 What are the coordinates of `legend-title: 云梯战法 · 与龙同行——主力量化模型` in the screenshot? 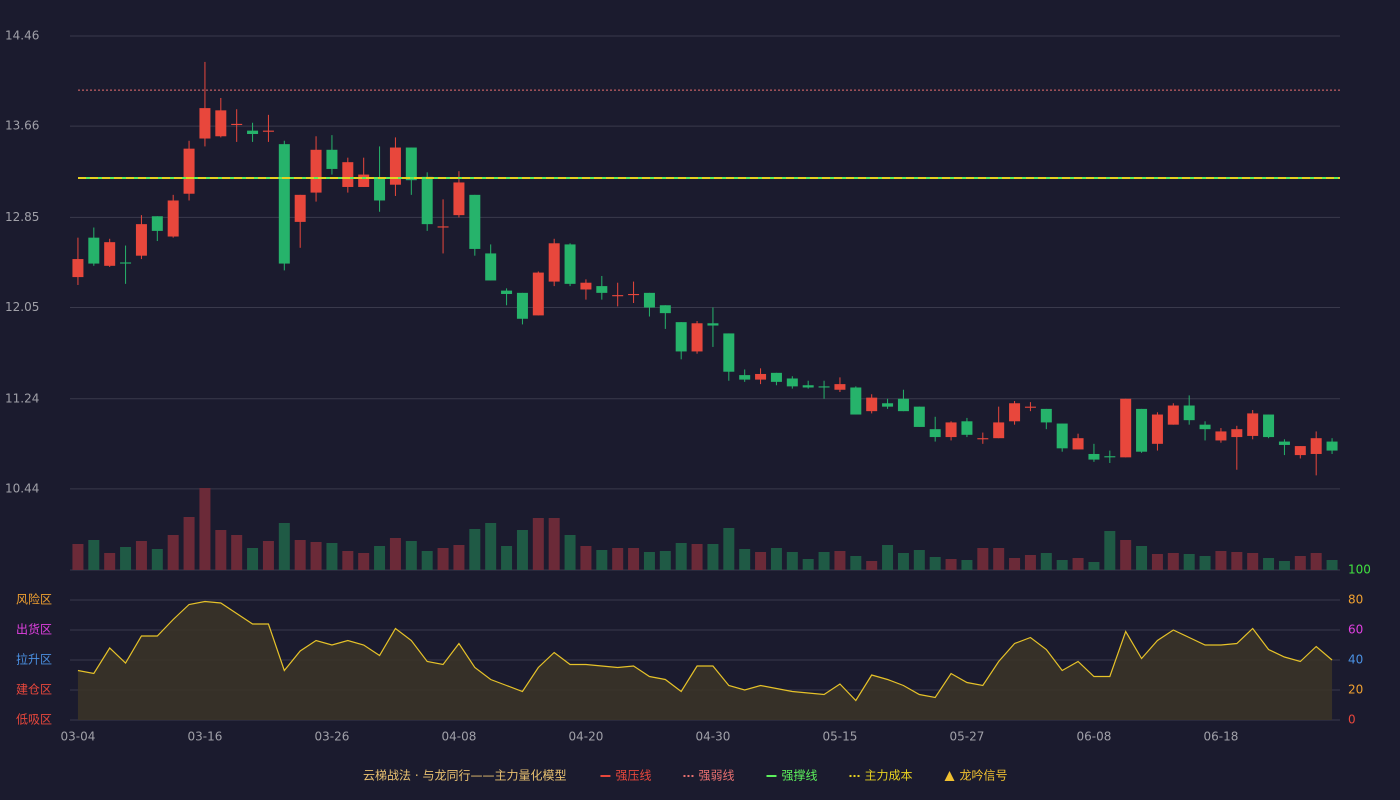 It's located at (464, 776).